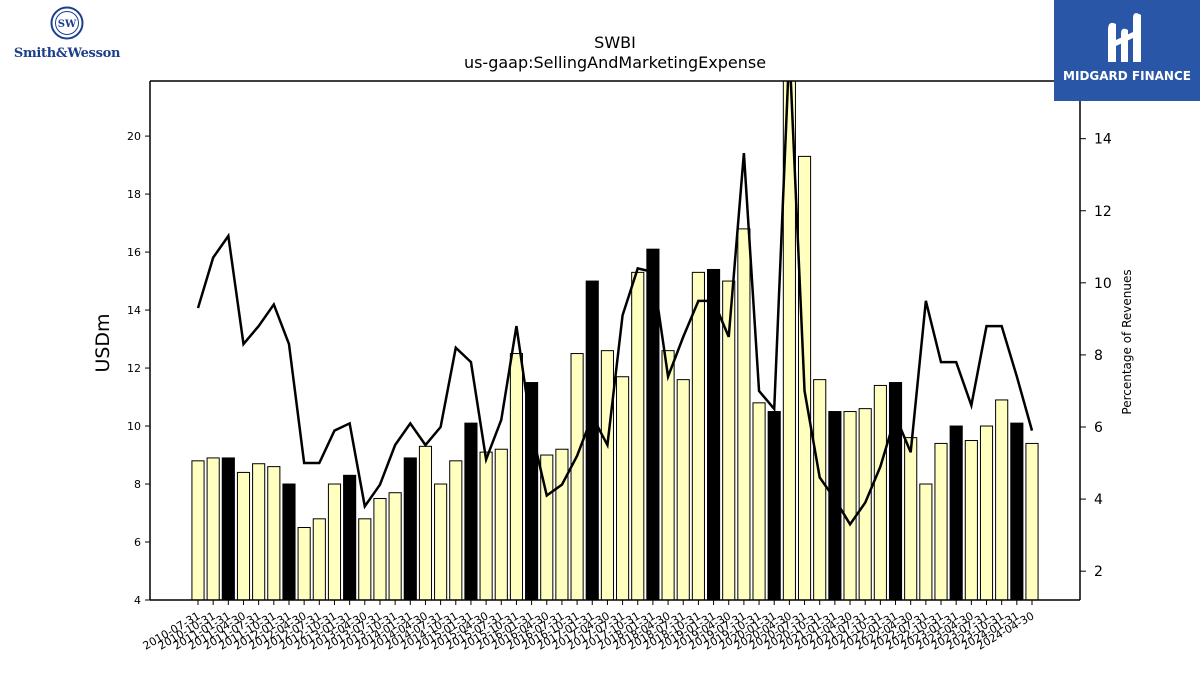 The width and height of the screenshot is (1200, 675). I want to click on midgard-finance-mark-icon, so click(1124, 38).